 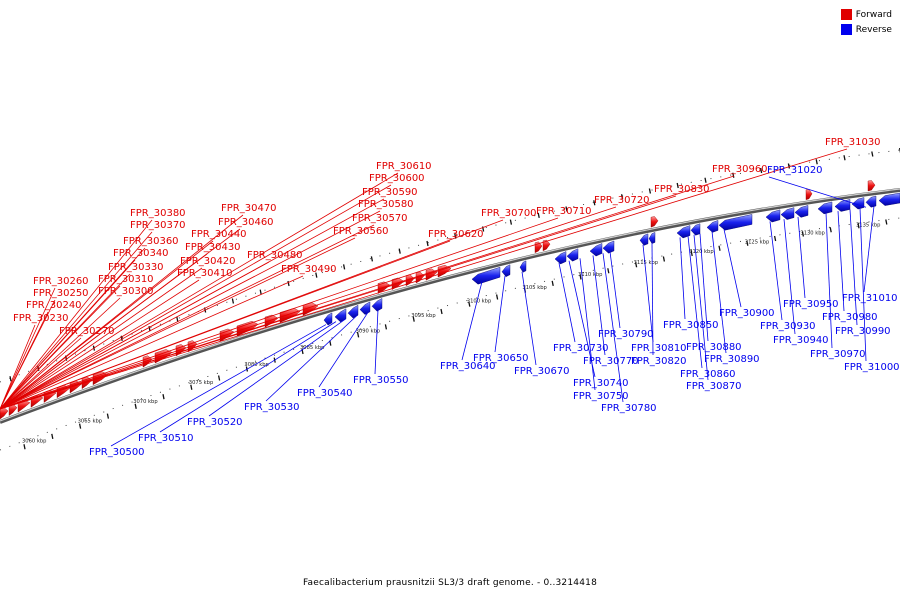 I want to click on kbp-tick-label: 3075 kbp, so click(x=201, y=383).